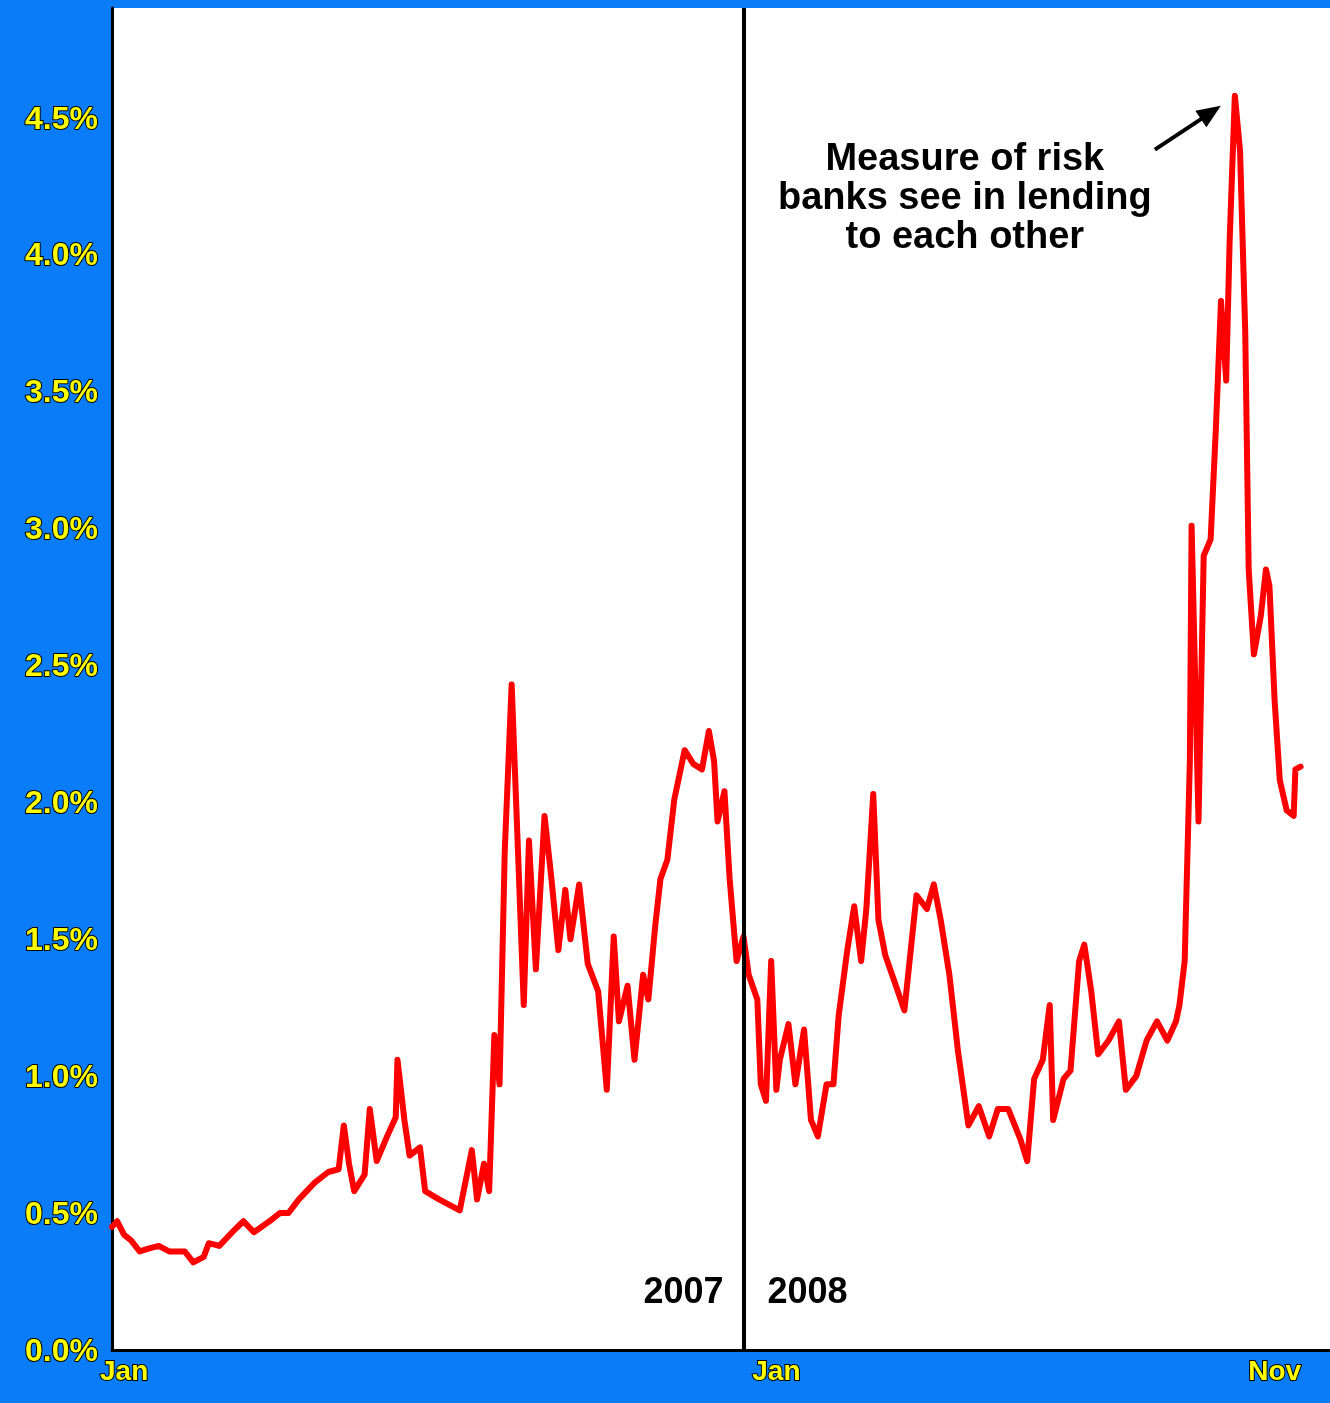  I want to click on y-tick-label: 3.5%, so click(61, 391).